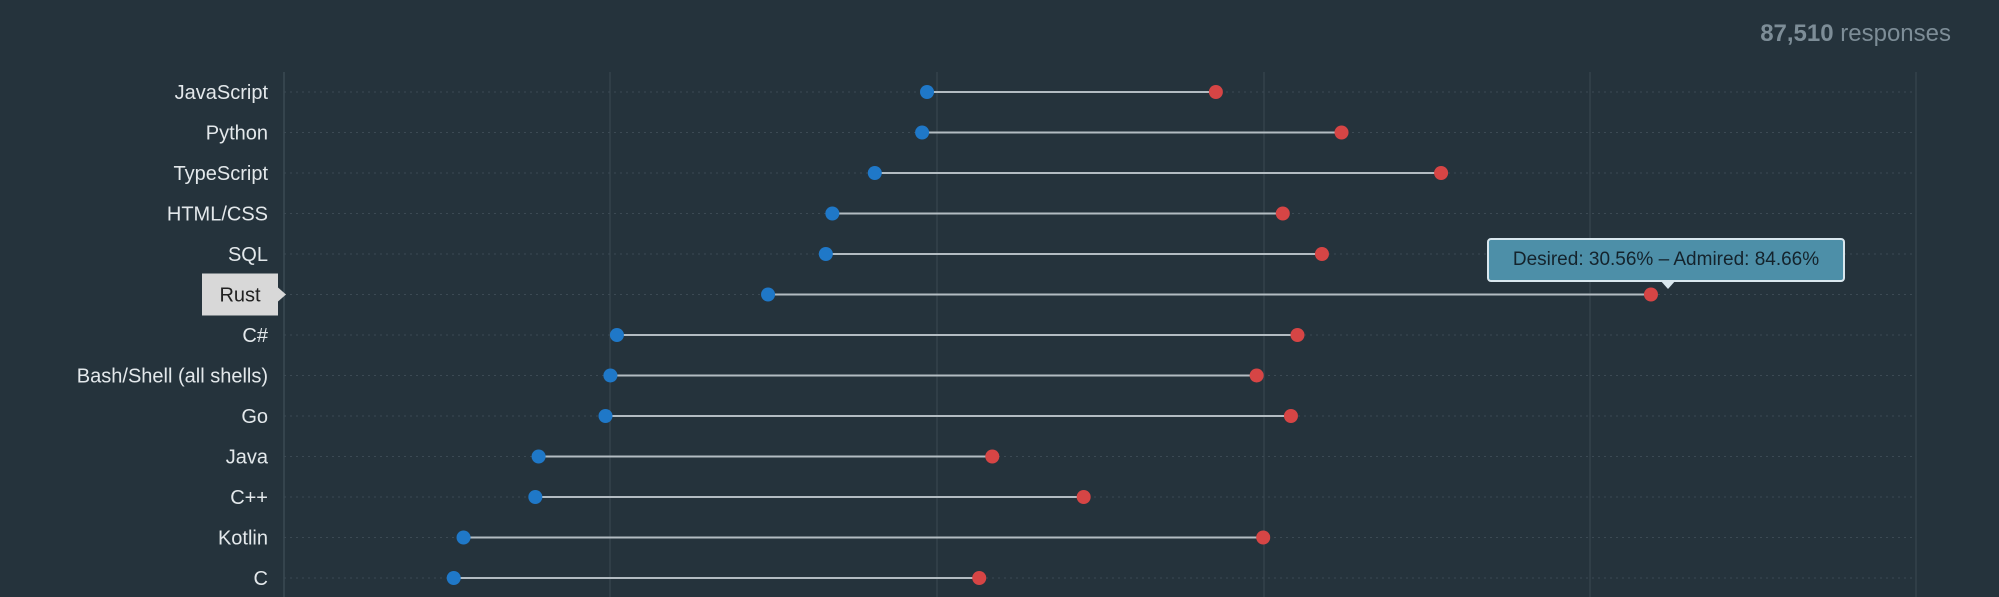 The width and height of the screenshot is (1999, 597). What do you see at coordinates (254, 417) in the screenshot?
I see `category-label: Go` at bounding box center [254, 417].